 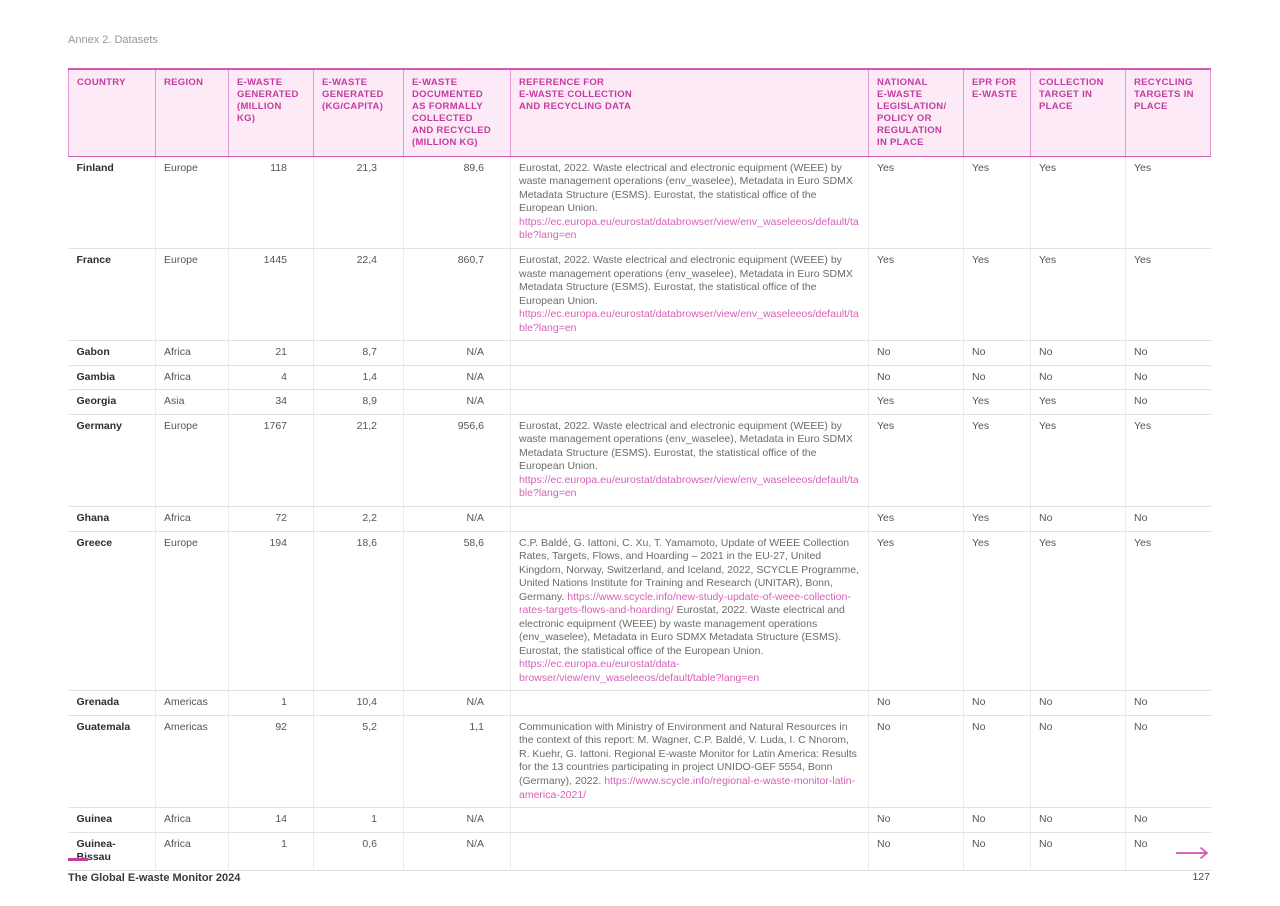 What do you see at coordinates (112, 519) in the screenshot?
I see `cell-country: Ghana` at bounding box center [112, 519].